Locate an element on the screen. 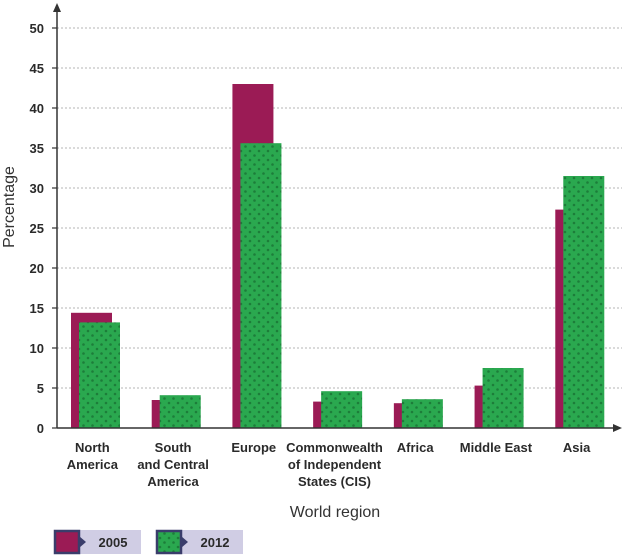 The height and width of the screenshot is (555, 624). y-tick-labels: 0 5 10 15 20 25 30 35 40 45 50 is located at coordinates (37, 228).